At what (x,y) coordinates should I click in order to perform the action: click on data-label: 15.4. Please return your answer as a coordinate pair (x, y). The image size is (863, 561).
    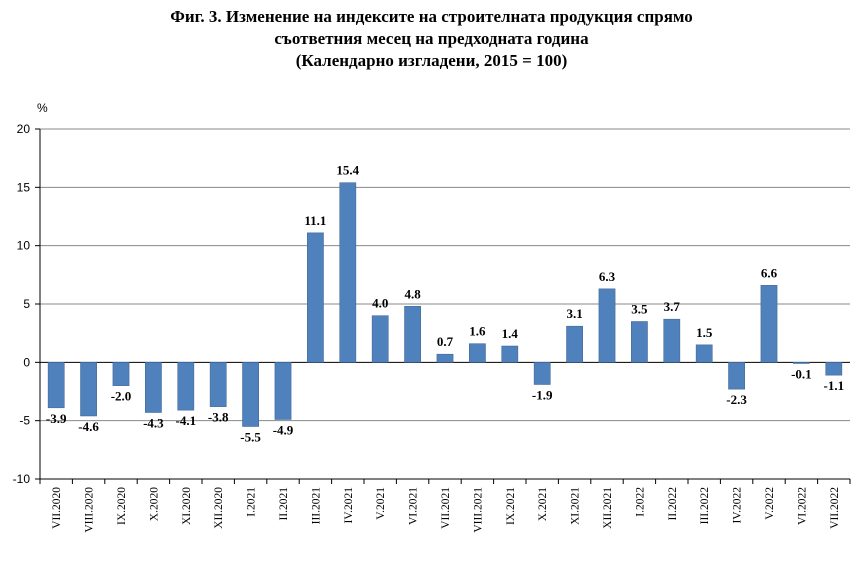
    Looking at the image, I should click on (347, 170).